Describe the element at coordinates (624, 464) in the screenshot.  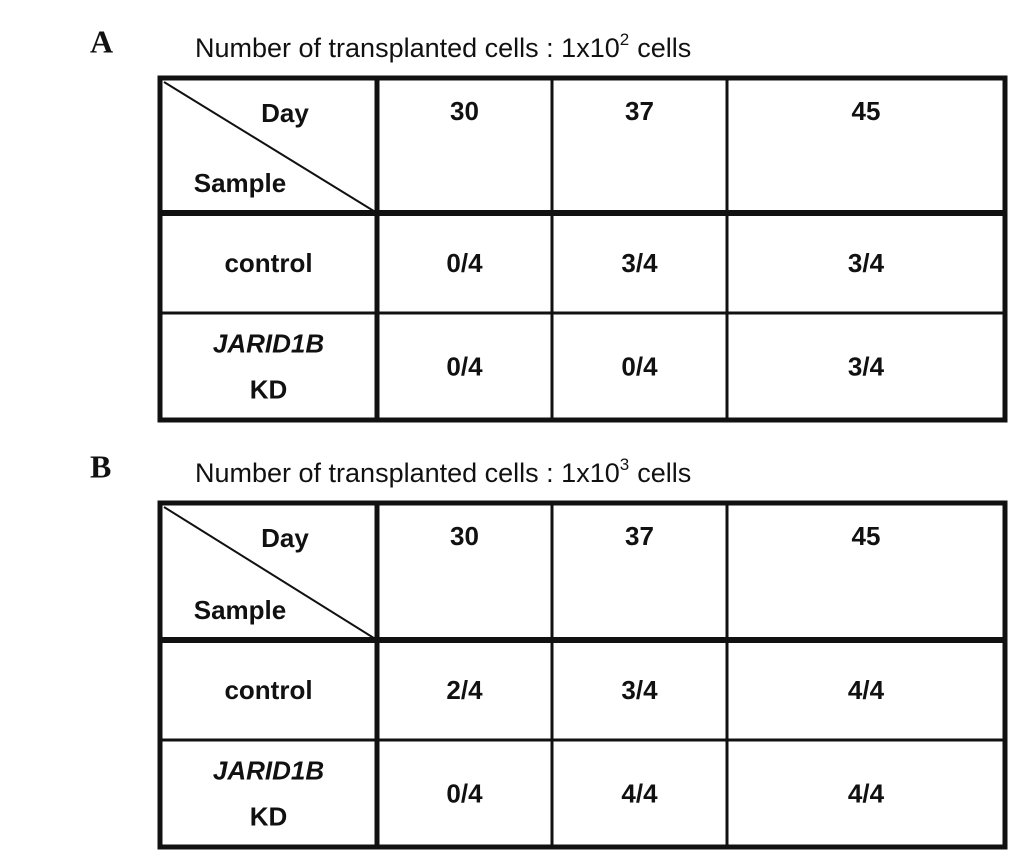
I see `title-exponent: 3` at that location.